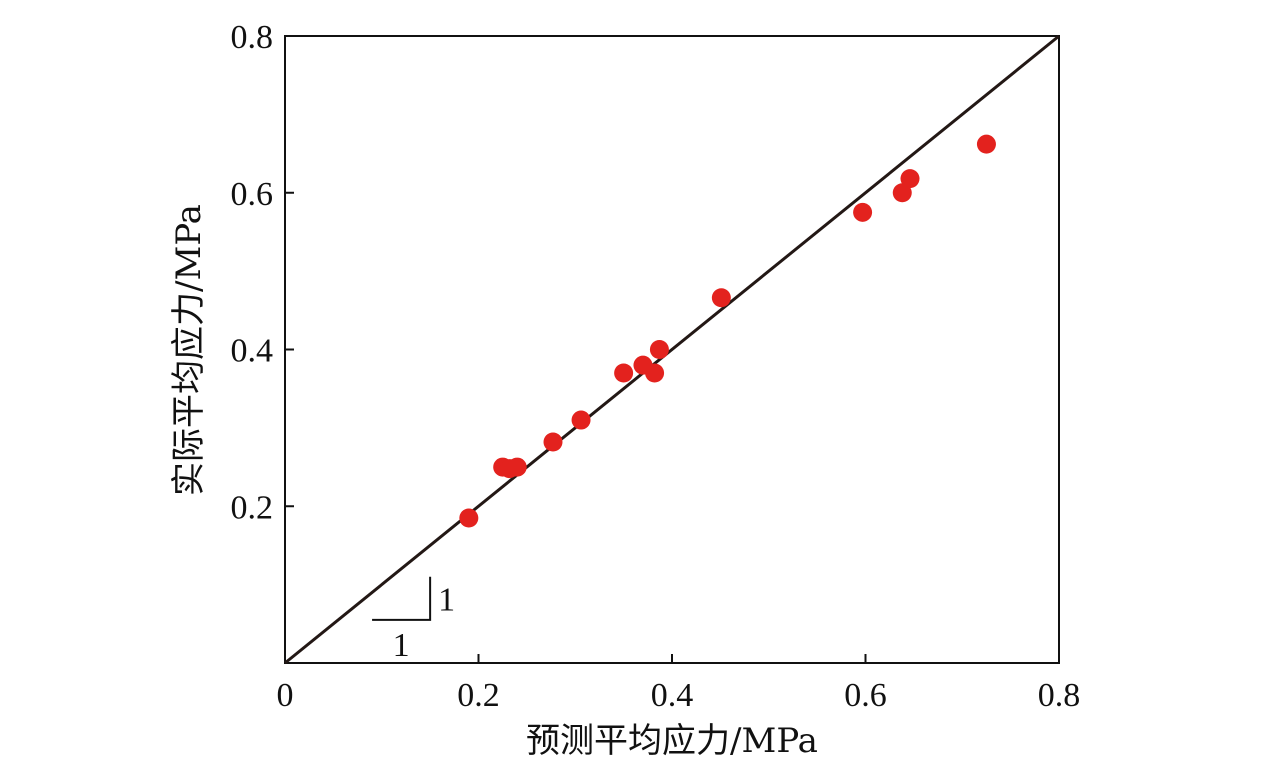  Describe the element at coordinates (672, 741) in the screenshot. I see `x-axis-title: 预测平均应力/MPa` at that location.